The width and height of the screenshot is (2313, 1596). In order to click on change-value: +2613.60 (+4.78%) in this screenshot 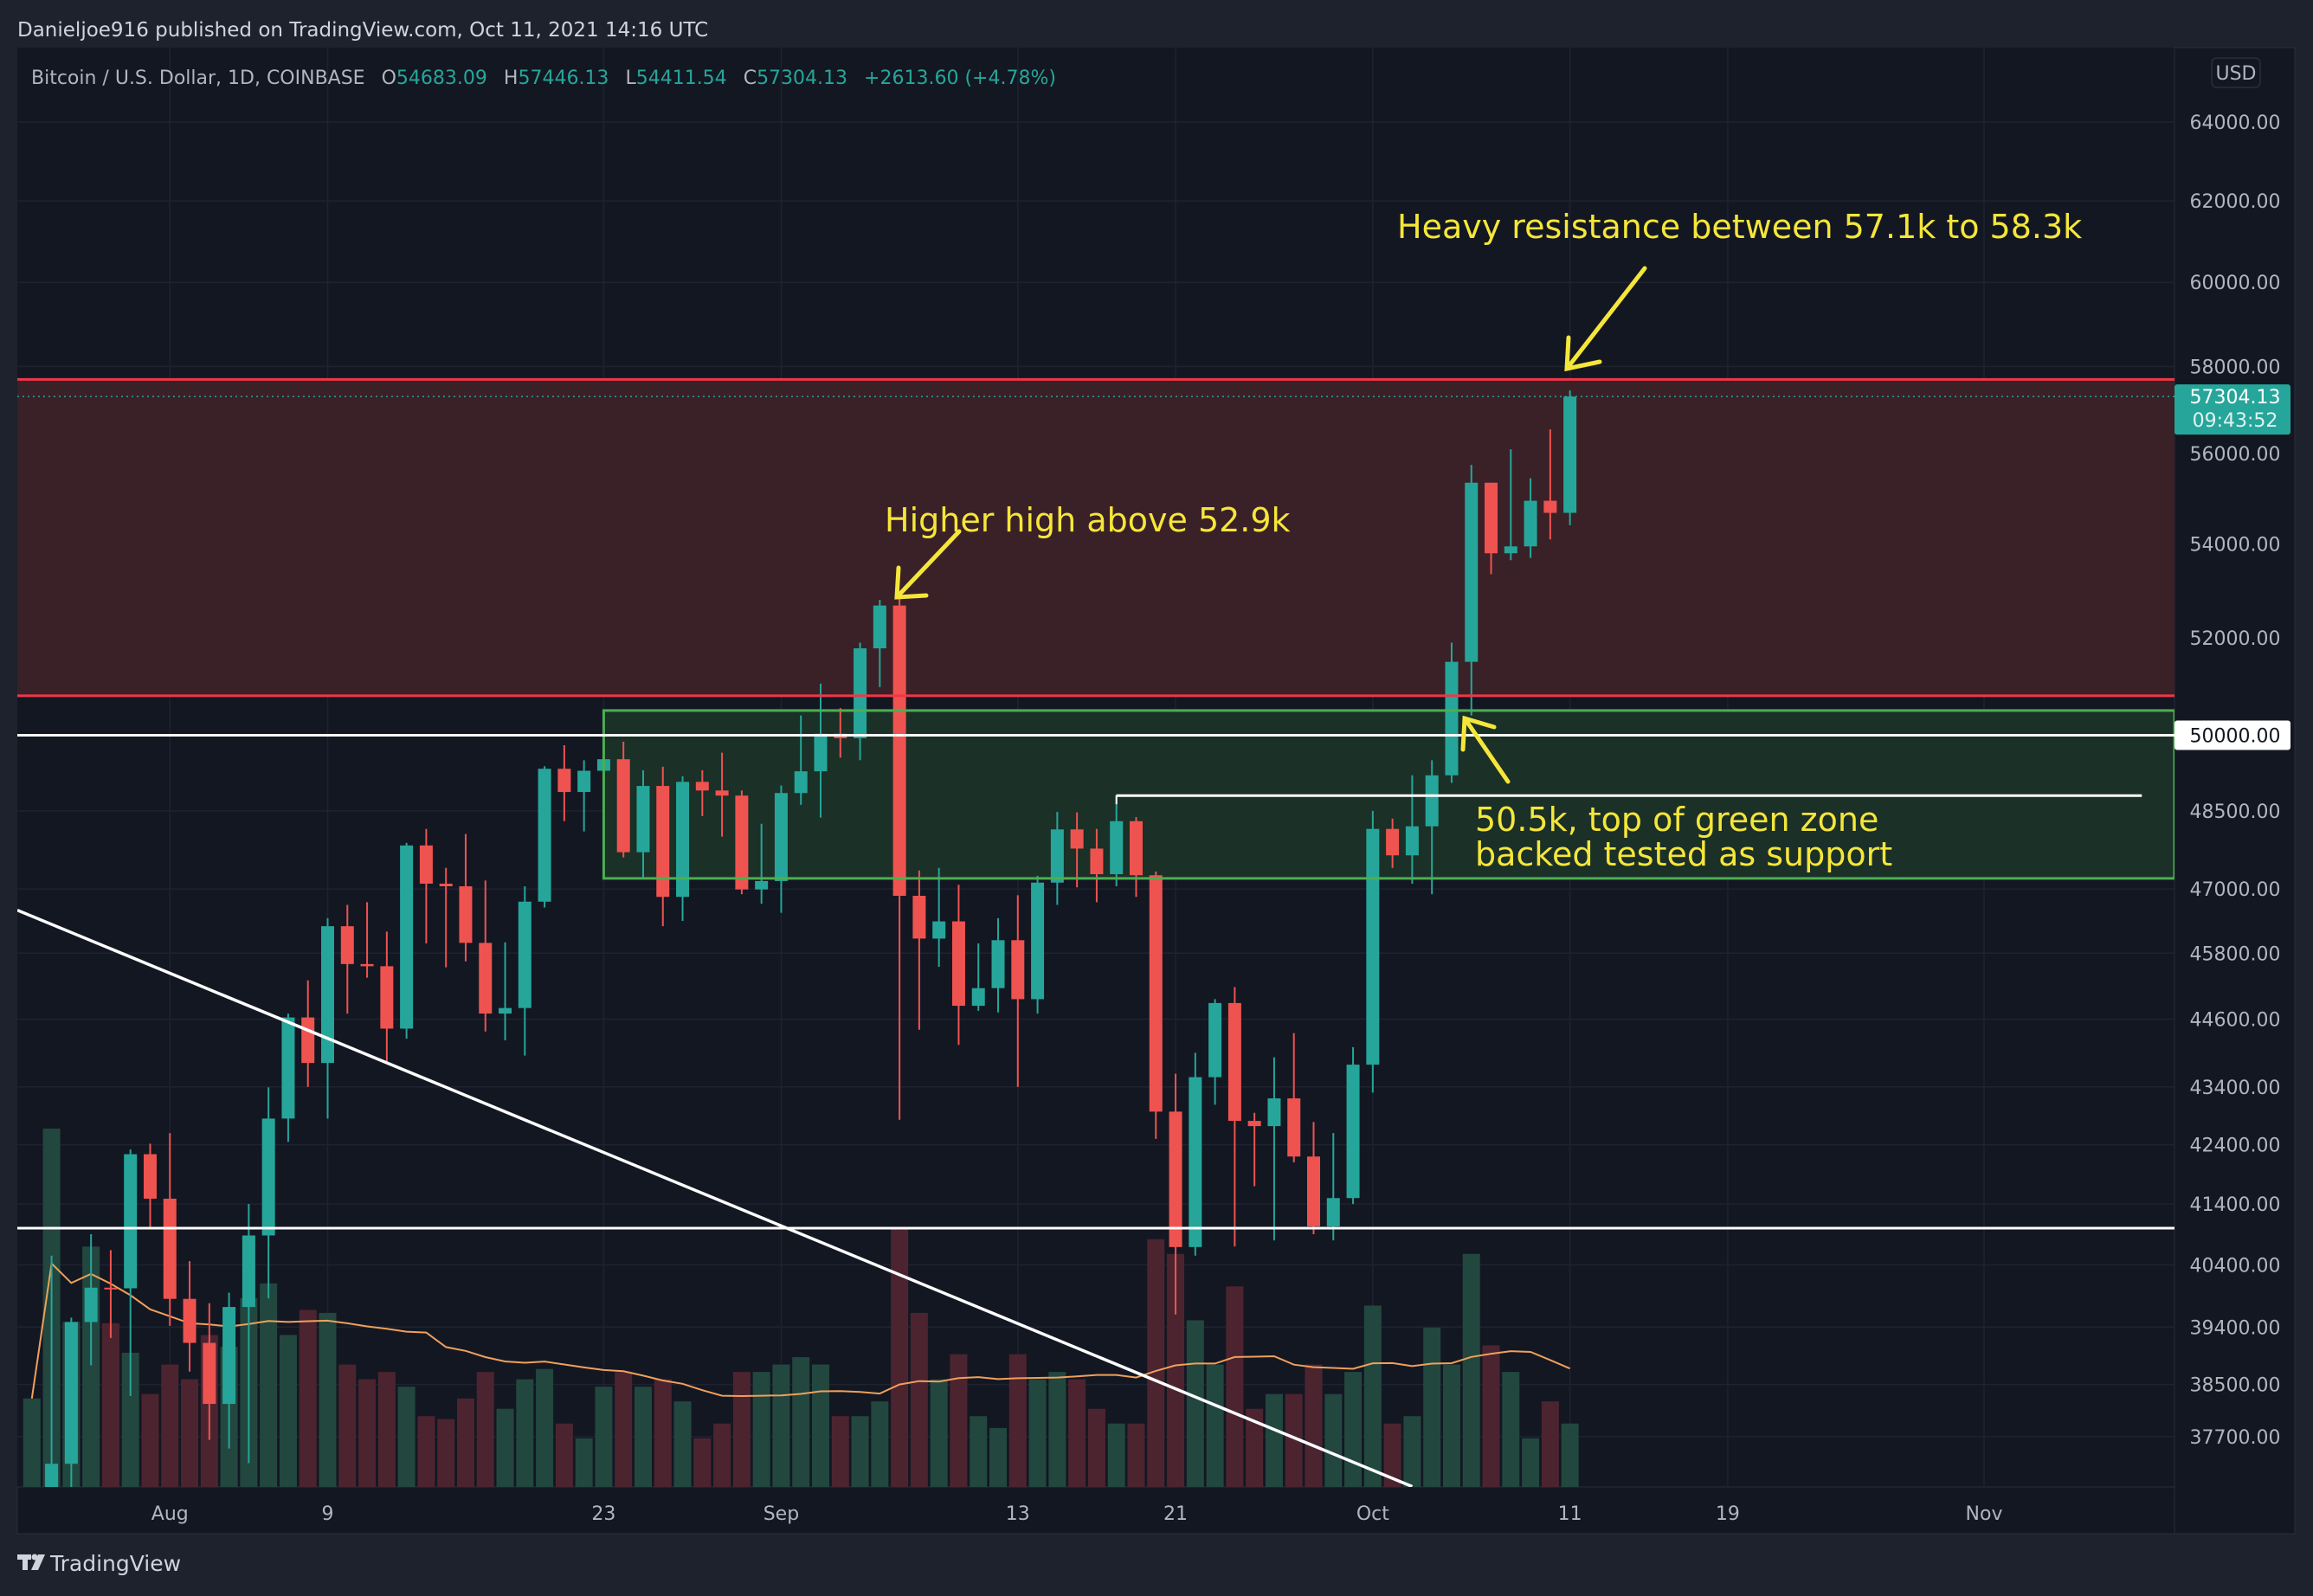, I will do `click(960, 78)`.